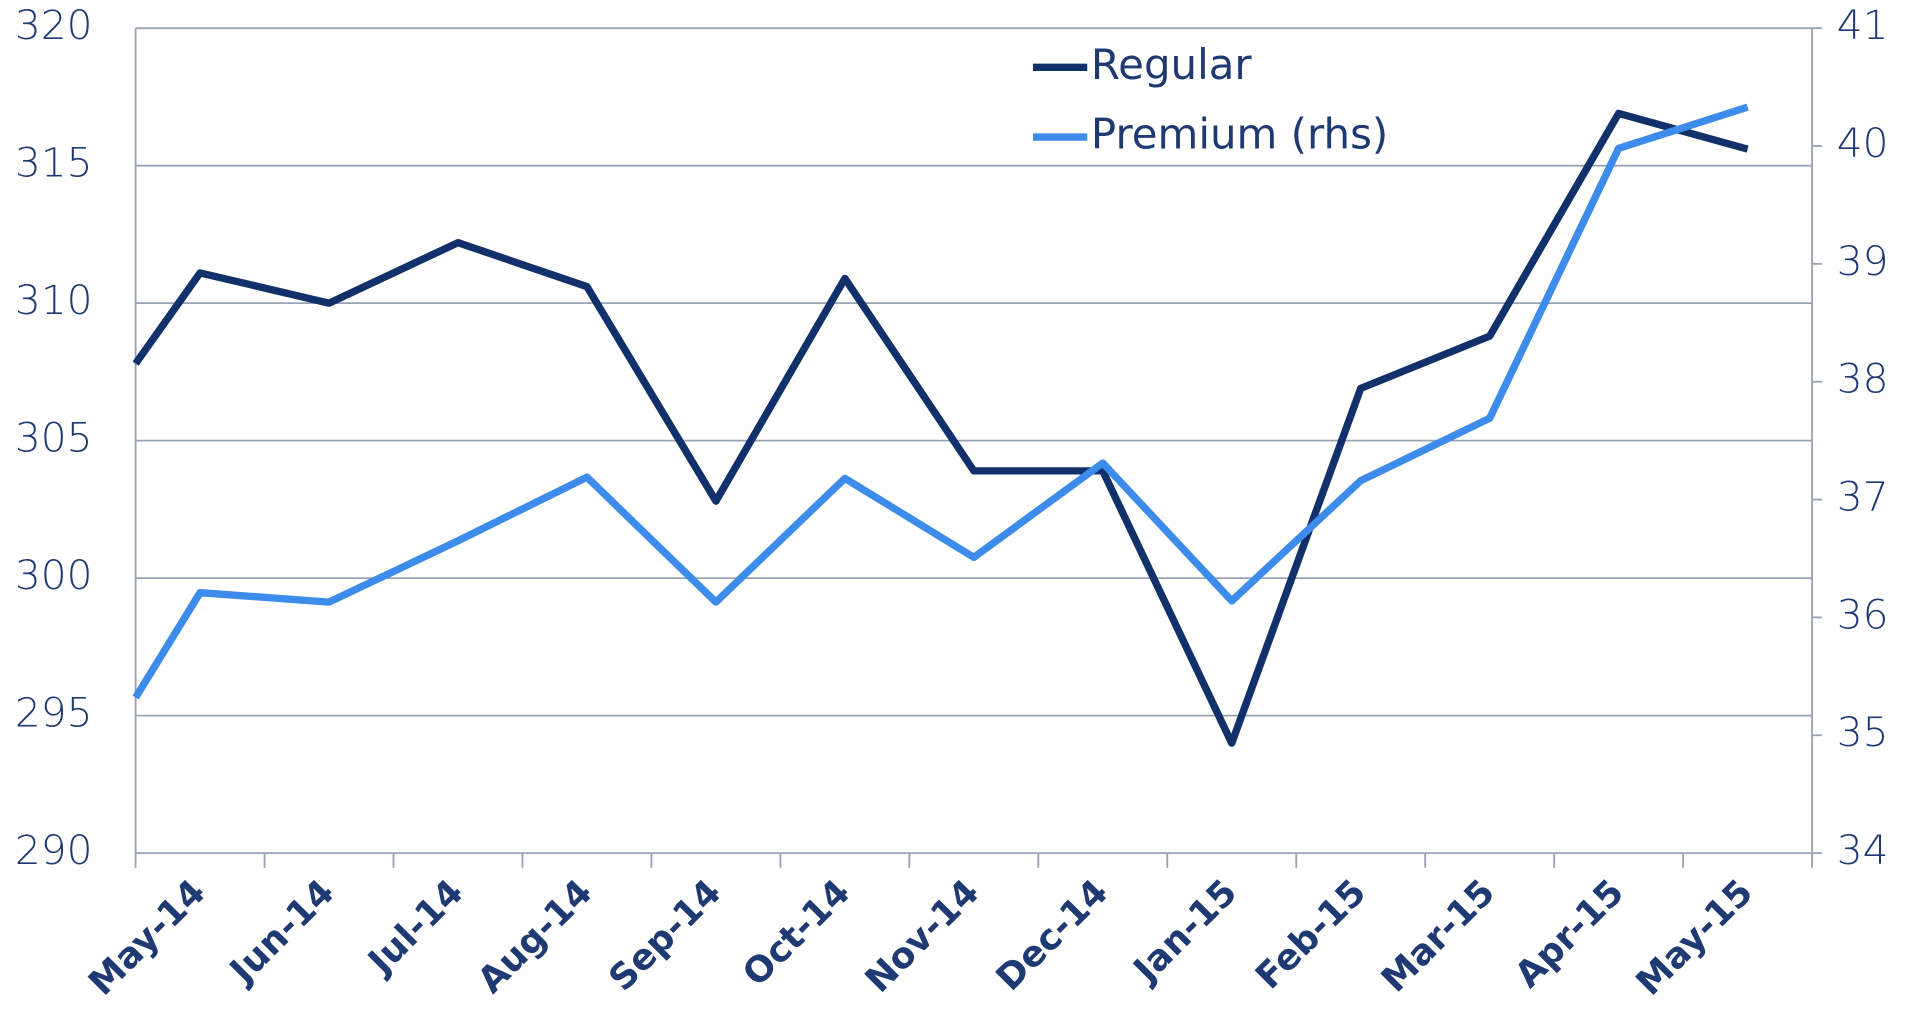 Image resolution: width=1923 pixels, height=1016 pixels. Describe the element at coordinates (796, 933) in the screenshot. I see `x-tick-label: Oct-14` at that location.